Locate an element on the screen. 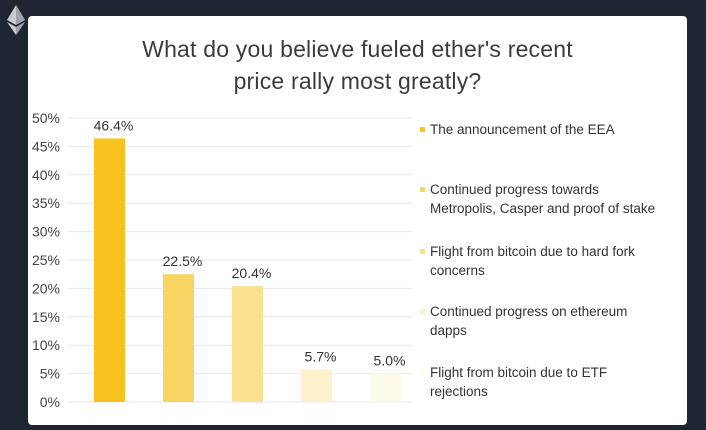 The width and height of the screenshot is (706, 430). y-tick-label: 30% is located at coordinates (46, 232).